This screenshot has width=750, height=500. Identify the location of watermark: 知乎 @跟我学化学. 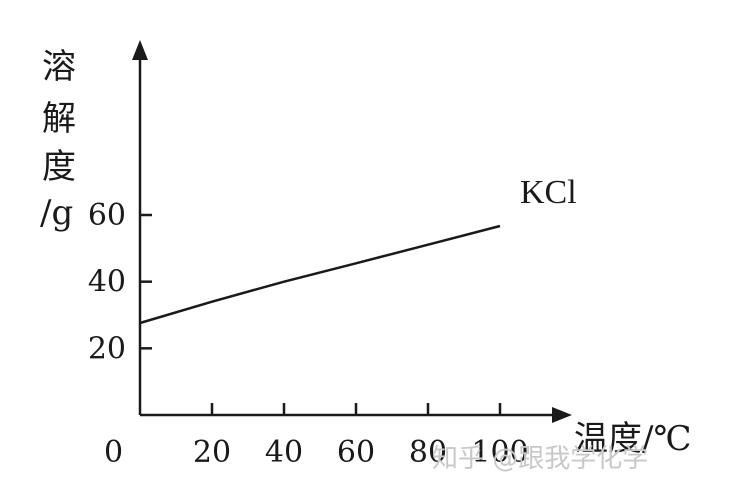
(540, 459).